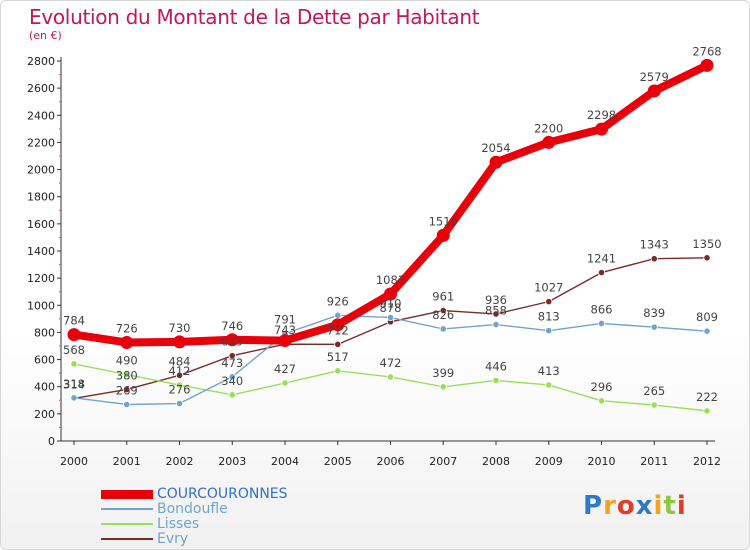 The image size is (750, 550). Describe the element at coordinates (443, 315) in the screenshot. I see `data-label-bondoufle: 826` at that location.